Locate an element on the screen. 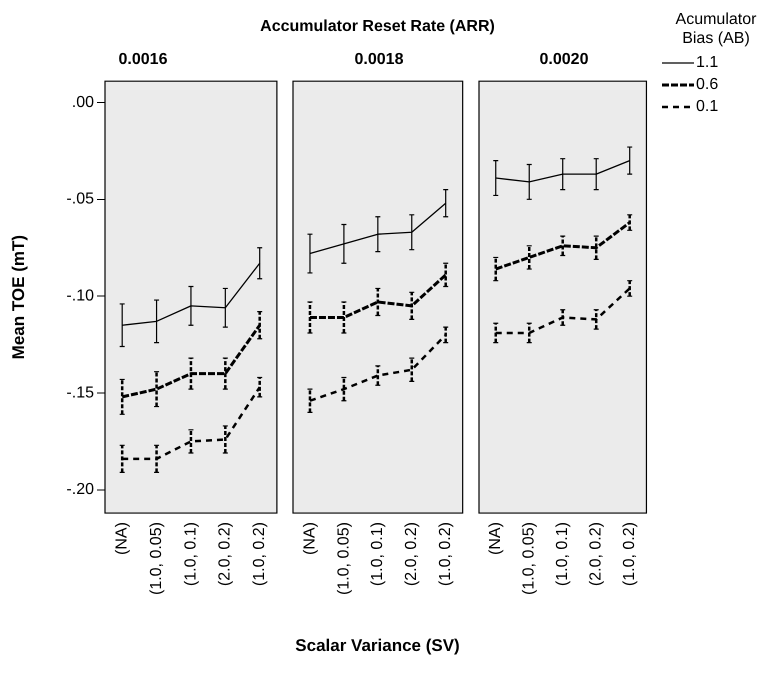  chart-title: 0.0016 is located at coordinates (143, 59).